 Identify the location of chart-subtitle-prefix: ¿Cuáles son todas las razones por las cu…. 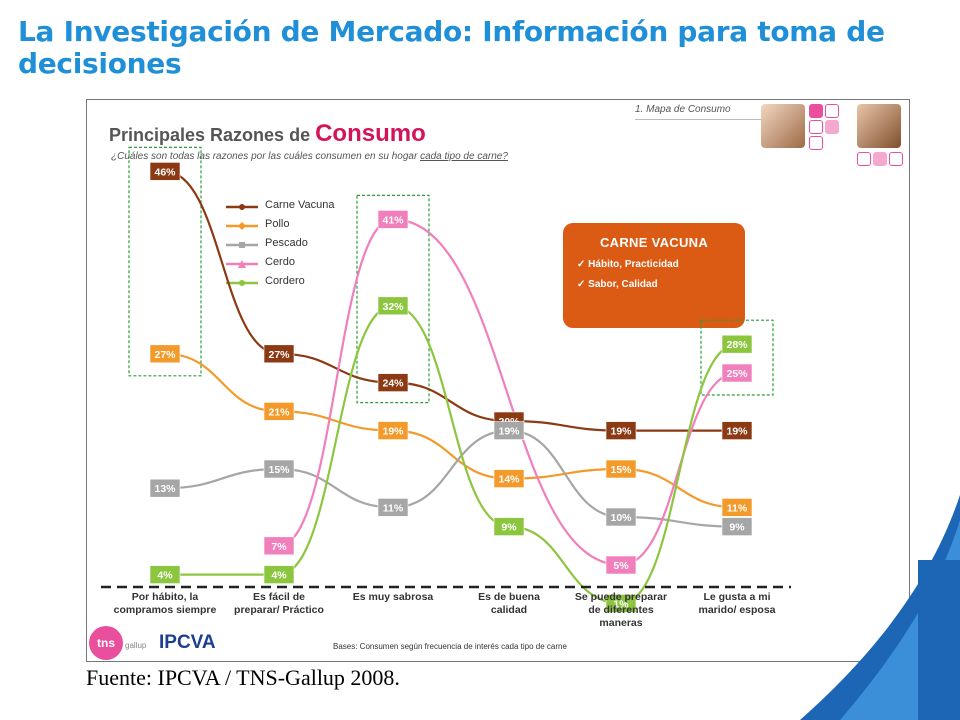
(266, 156).